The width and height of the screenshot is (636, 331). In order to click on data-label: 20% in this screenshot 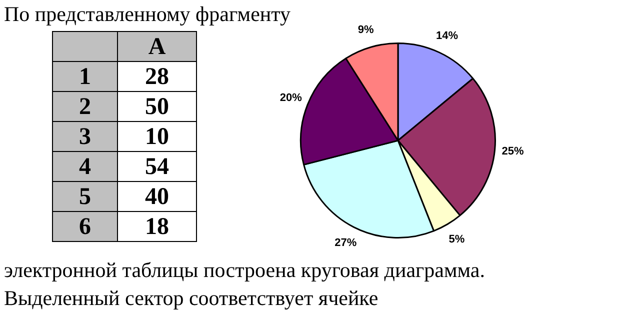, I will do `click(291, 98)`.